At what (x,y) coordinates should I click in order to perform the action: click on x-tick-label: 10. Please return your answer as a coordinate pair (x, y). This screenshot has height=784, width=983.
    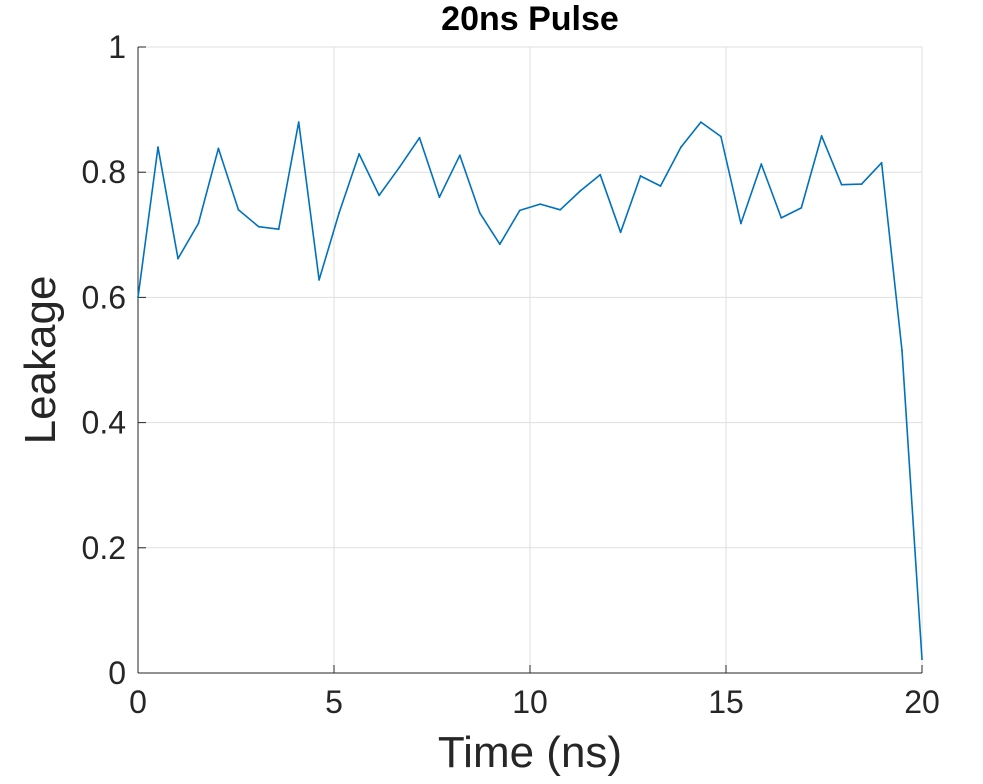
    Looking at the image, I should click on (530, 702).